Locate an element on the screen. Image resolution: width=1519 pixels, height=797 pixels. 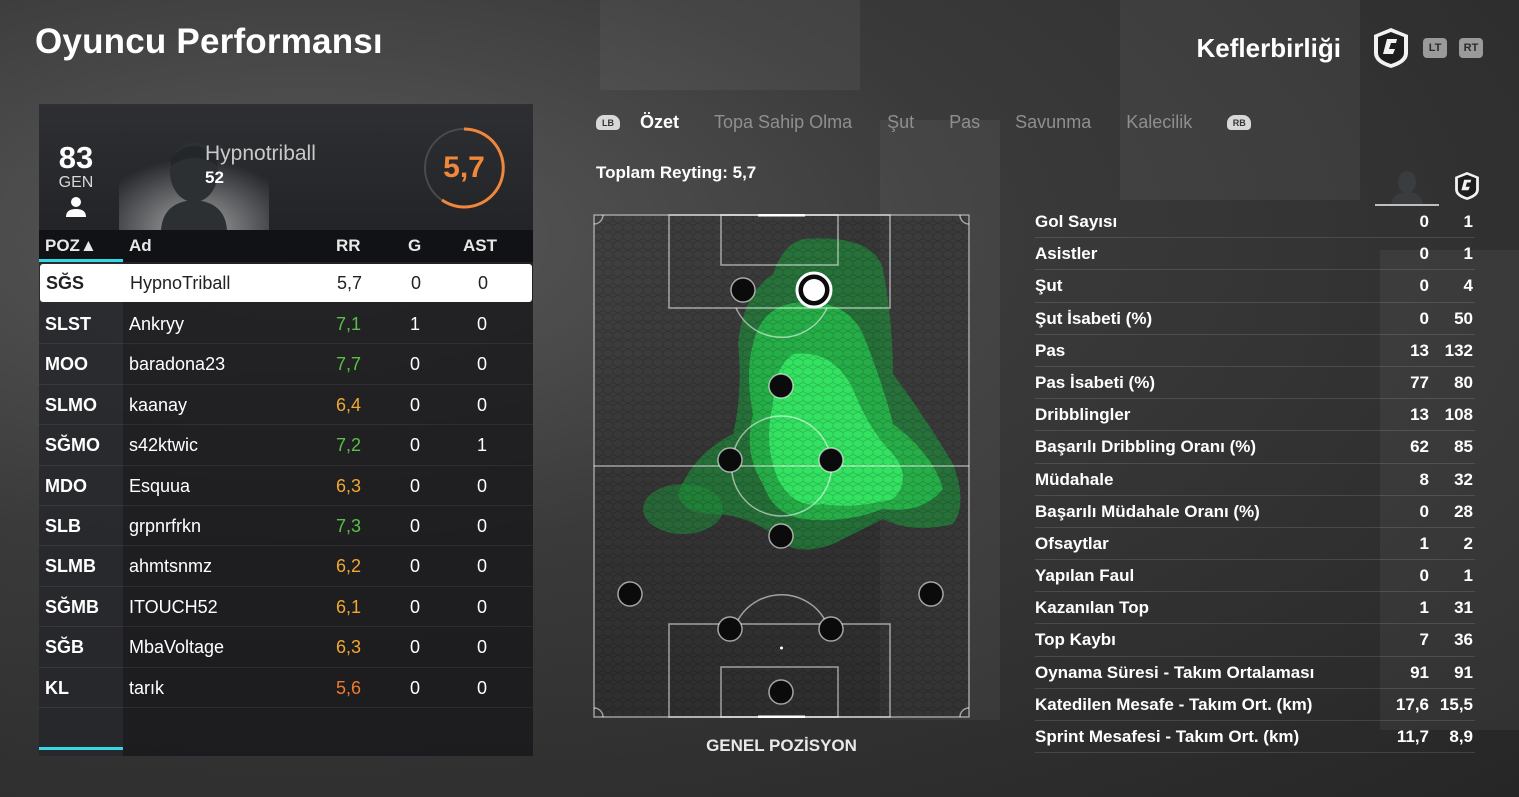
stat-label: Şut is located at coordinates (1049, 286).